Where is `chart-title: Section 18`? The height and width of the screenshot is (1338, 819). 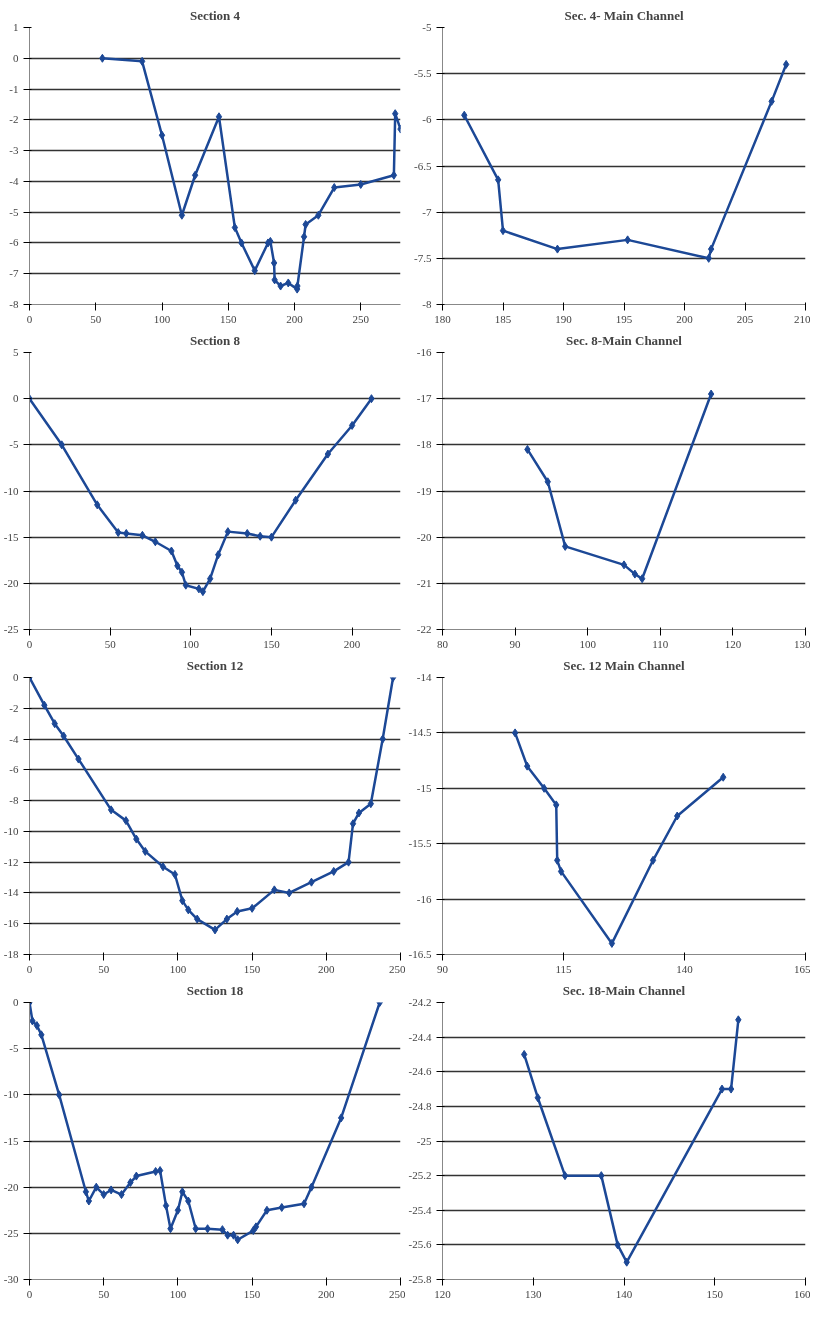 chart-title: Section 18 is located at coordinates (215, 990).